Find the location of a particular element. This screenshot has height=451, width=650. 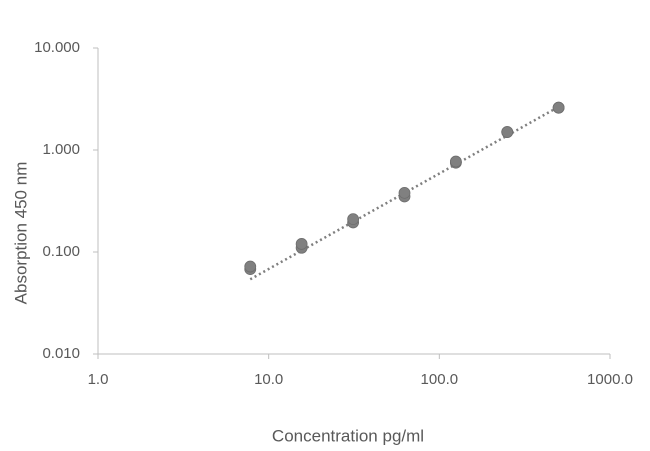

x-tick-label: 1000.0 is located at coordinates (610, 379).